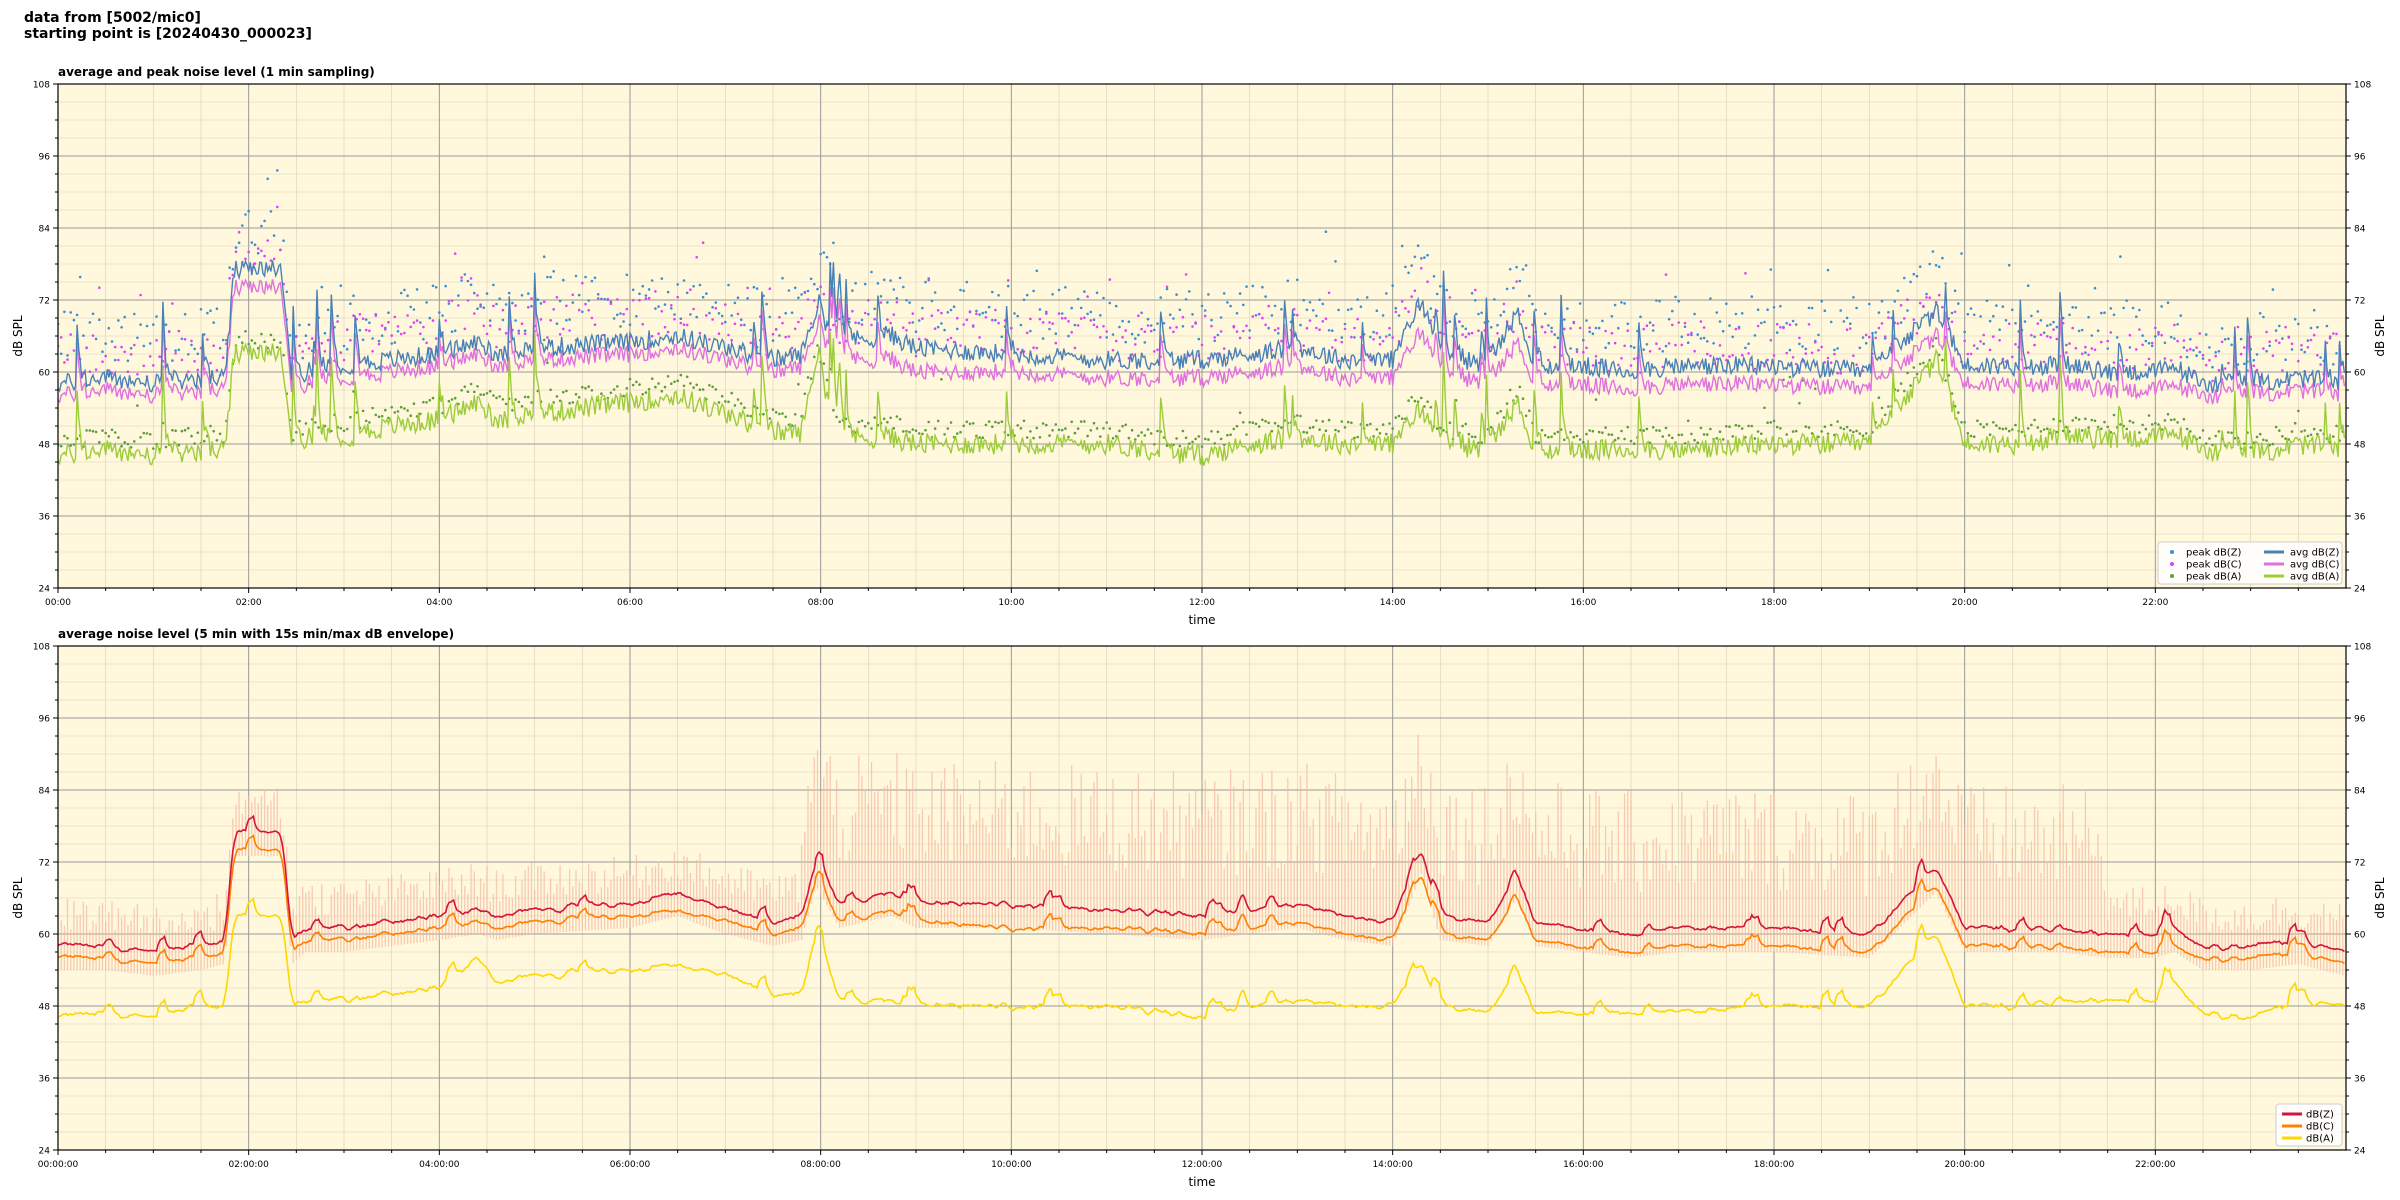 This screenshot has height=1200, width=2400. Describe the element at coordinates (2360, 936) in the screenshot. I see `y-tick-label-right: 60` at that location.